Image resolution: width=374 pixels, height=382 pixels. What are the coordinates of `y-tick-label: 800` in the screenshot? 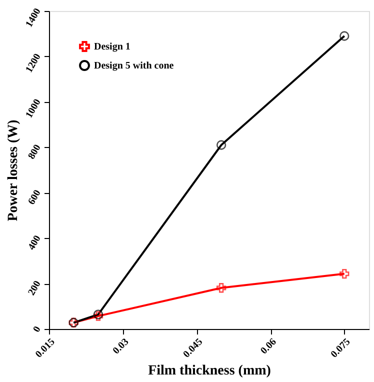 It's located at (35, 152).